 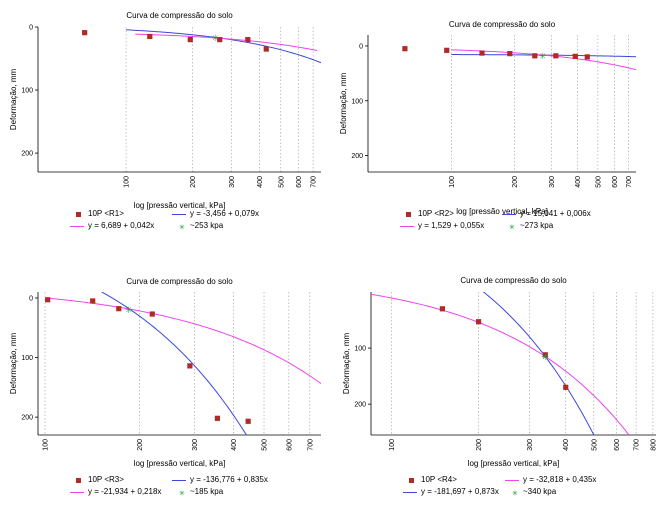 What do you see at coordinates (460, 491) in the screenshot?
I see `legend-entry: y = -181,697 + 0,873x` at bounding box center [460, 491].